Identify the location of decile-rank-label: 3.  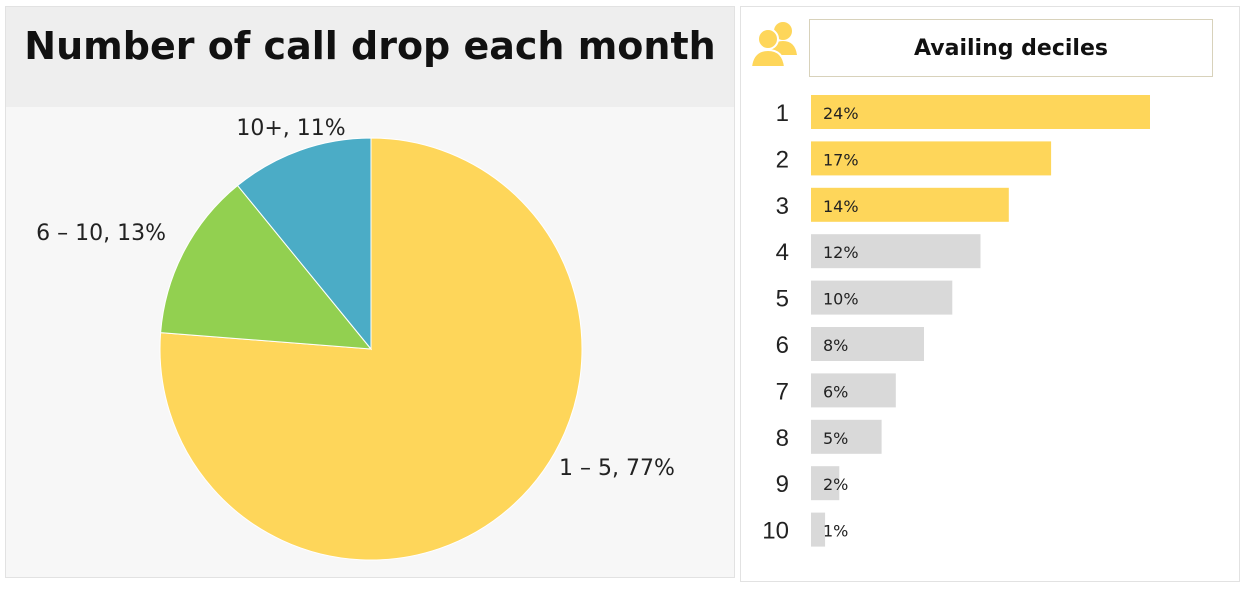
(782, 206).